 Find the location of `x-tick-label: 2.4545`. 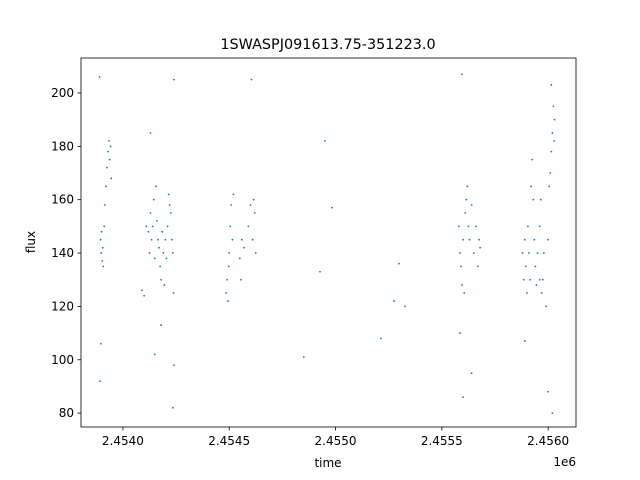

x-tick-label: 2.4545 is located at coordinates (229, 441).